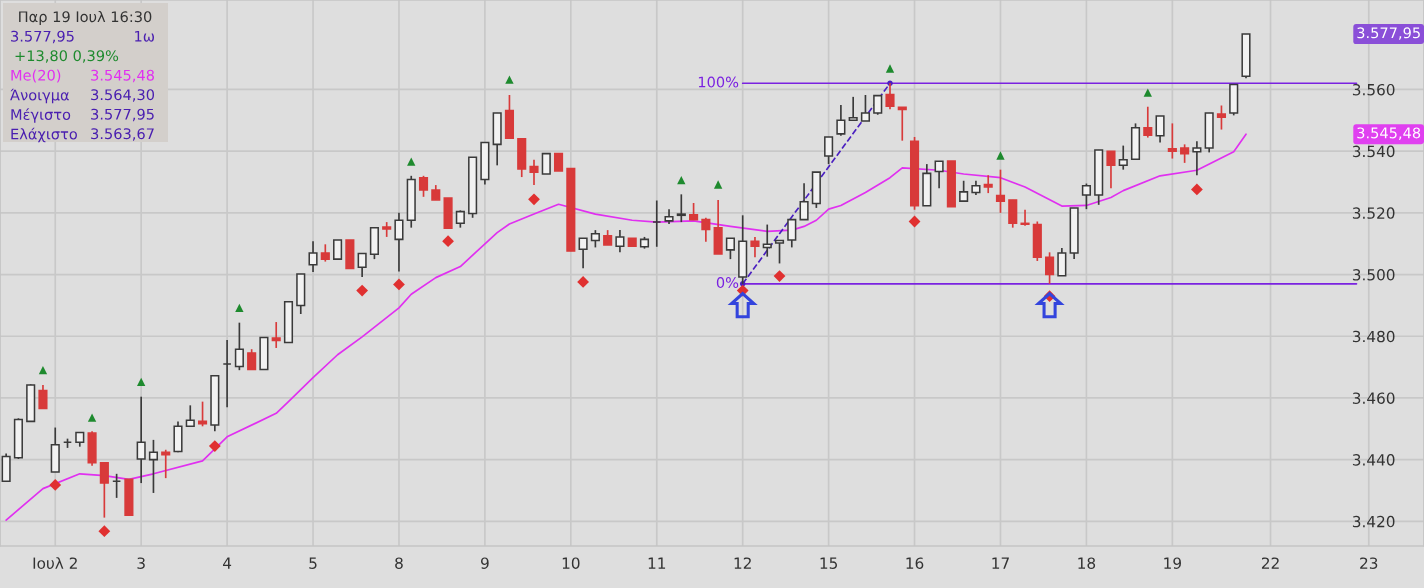 The width and height of the screenshot is (1424, 588). Describe the element at coordinates (1369, 563) in the screenshot. I see `x-tick-label: 23` at that location.